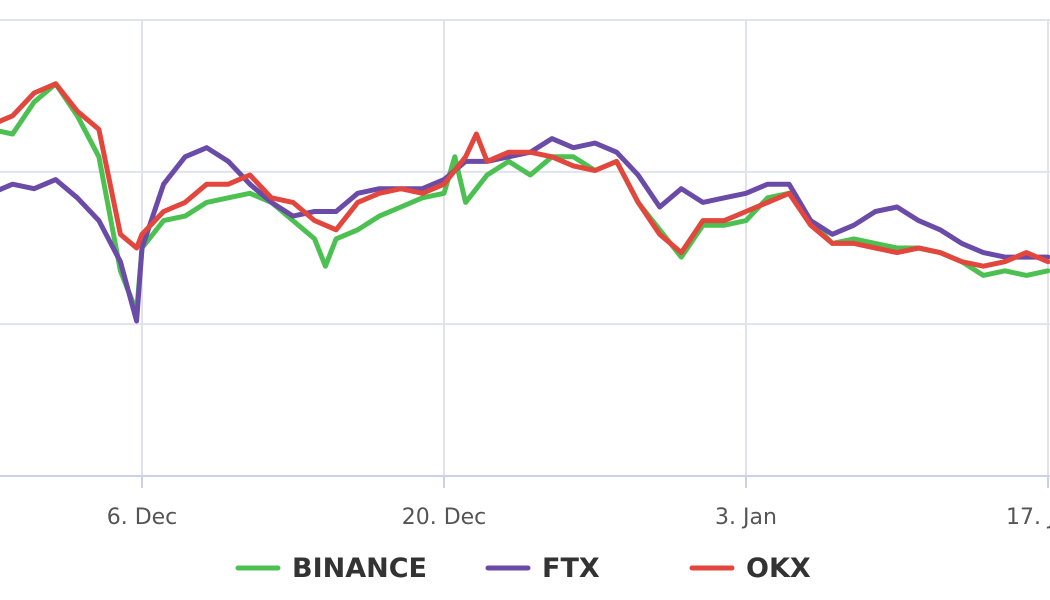  I want to click on legend-item-binance: BINANCE, so click(331, 568).